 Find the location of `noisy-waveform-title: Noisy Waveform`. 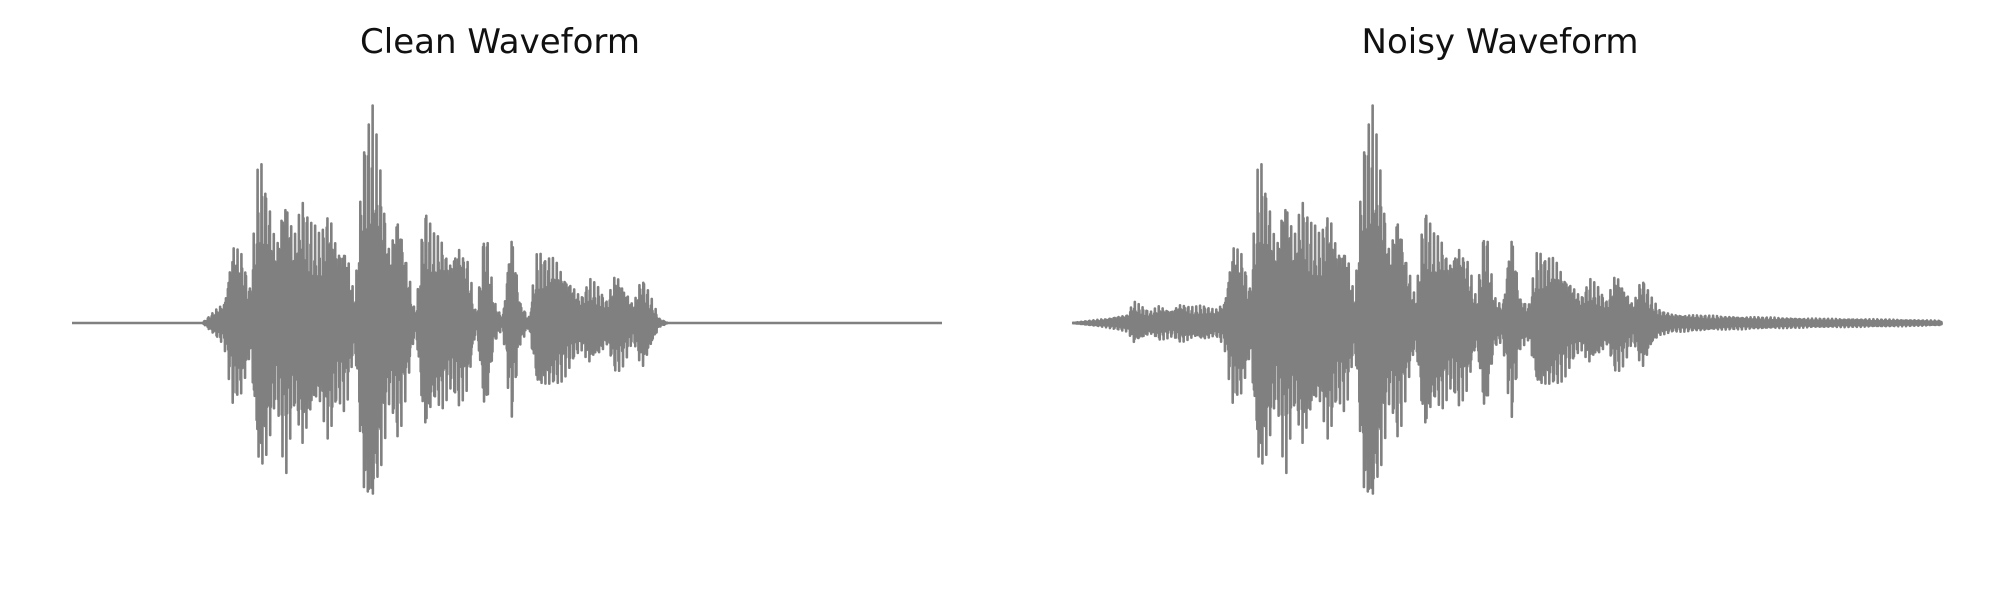

noisy-waveform-title: Noisy Waveform is located at coordinates (1500, 42).